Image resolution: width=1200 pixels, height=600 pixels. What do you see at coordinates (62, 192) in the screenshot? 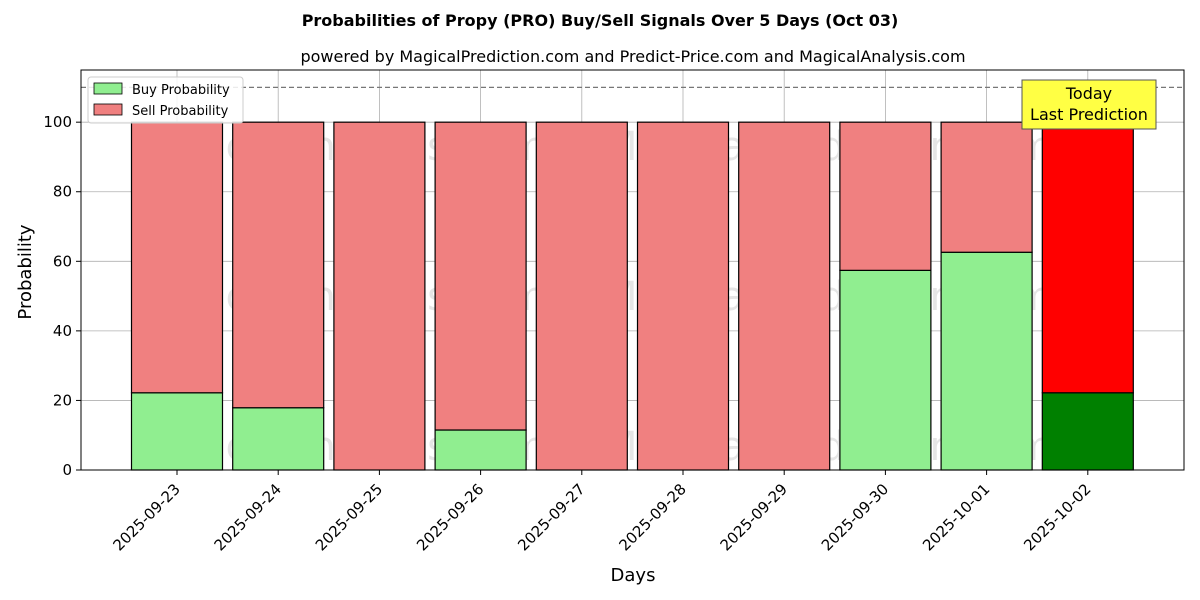
I see `y-tick-label: 80` at bounding box center [62, 192].